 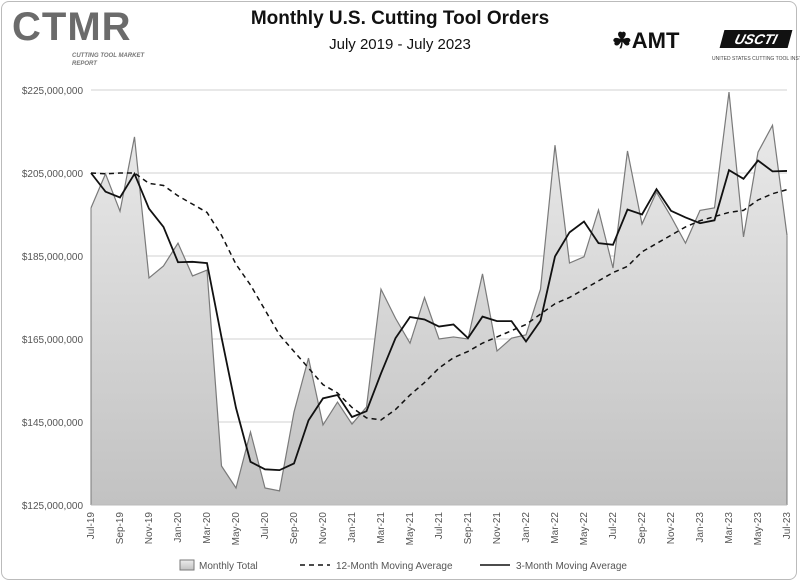 I want to click on x-tick-label: Sep-19, so click(x=120, y=528).